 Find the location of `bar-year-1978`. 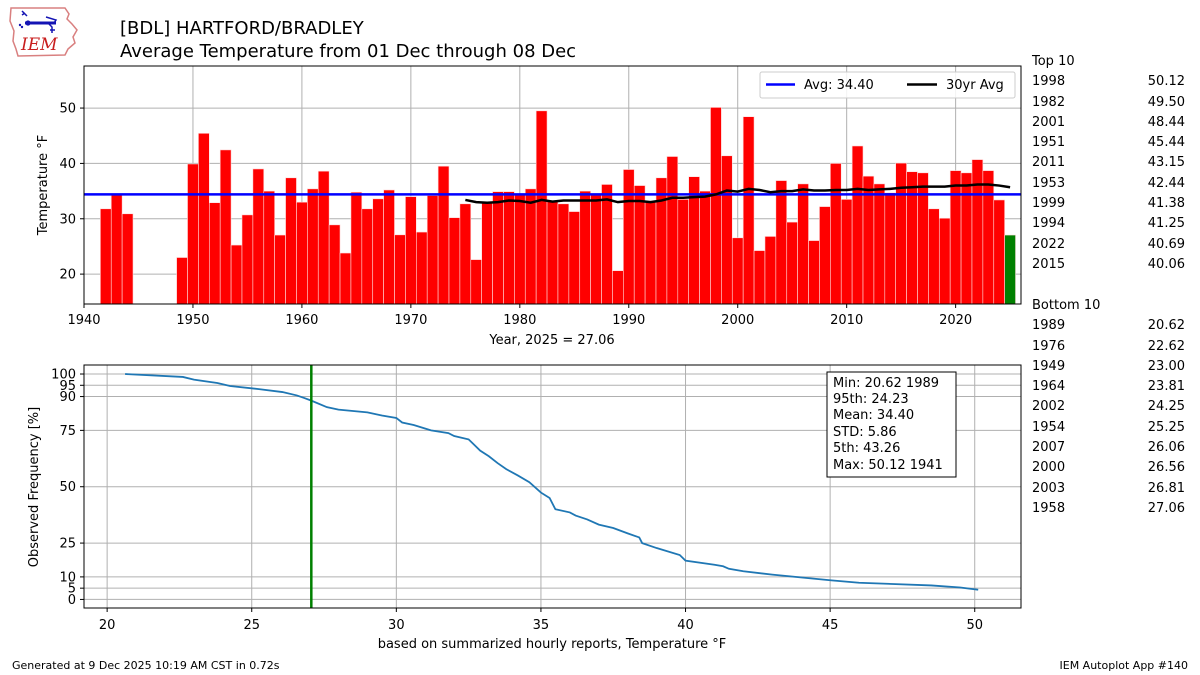

bar-year-1978 is located at coordinates (498, 248).